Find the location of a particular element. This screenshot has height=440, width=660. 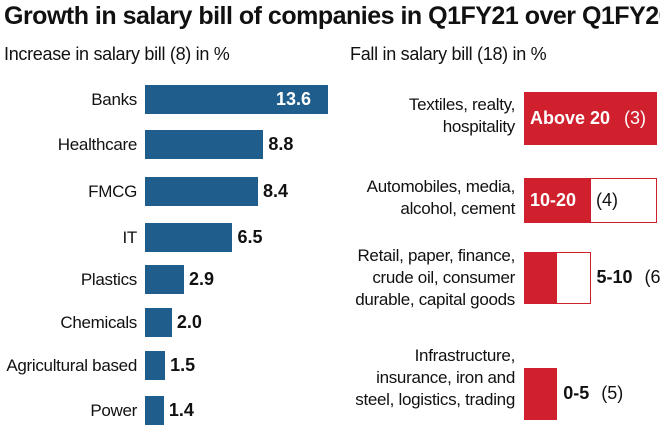

count-label: (3) is located at coordinates (635, 117).